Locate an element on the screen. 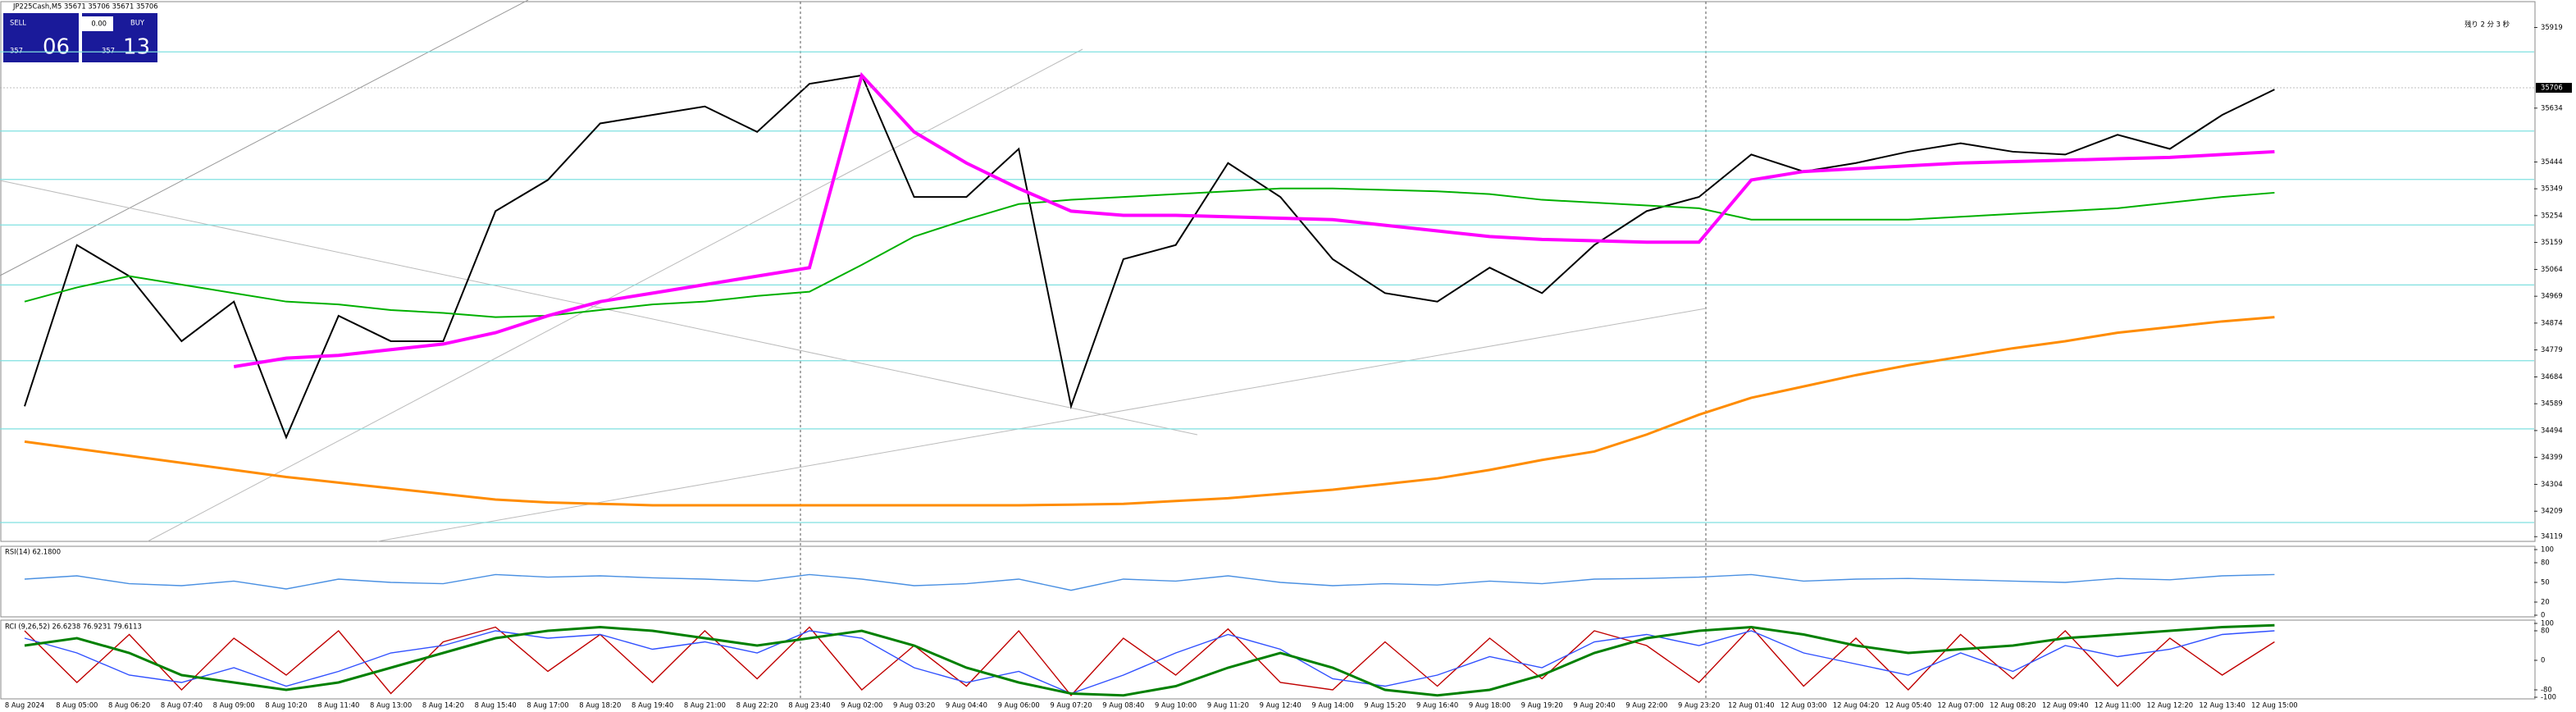 This screenshot has height=712, width=2576. sell-button is located at coordinates (41, 37).